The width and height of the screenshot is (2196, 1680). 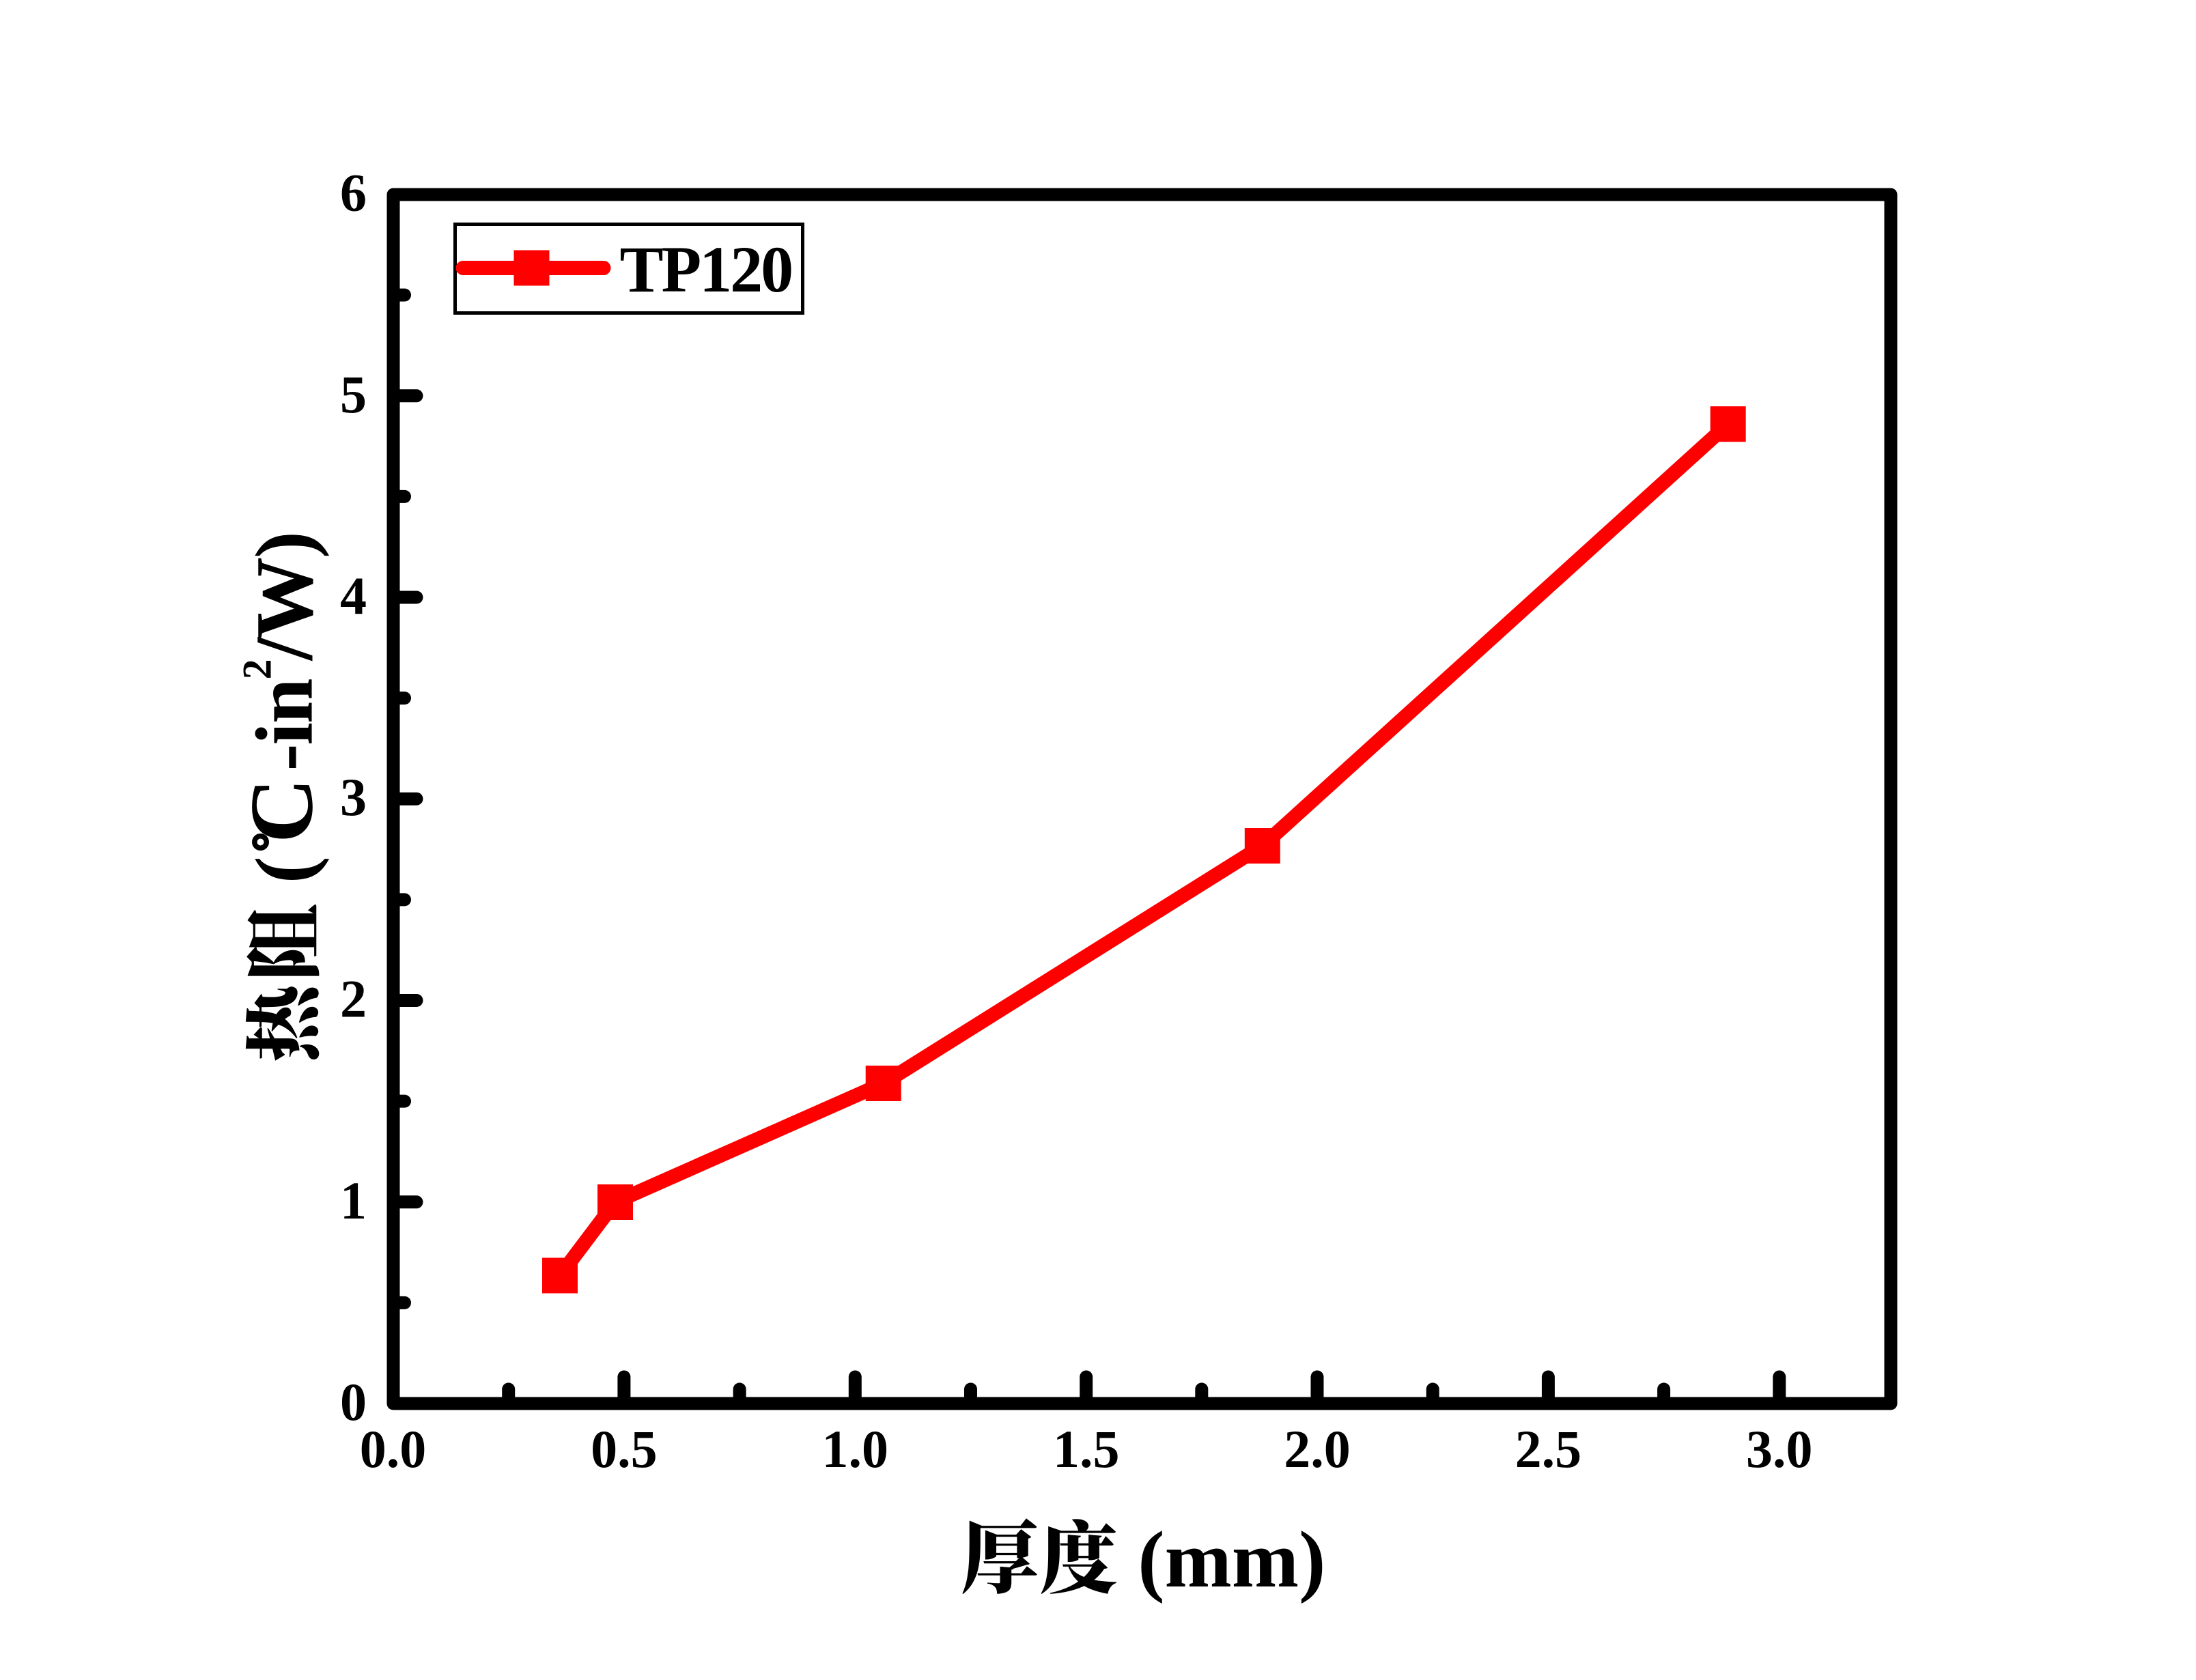 What do you see at coordinates (624, 1449) in the screenshot?
I see `svg-text: 0.5` at bounding box center [624, 1449].